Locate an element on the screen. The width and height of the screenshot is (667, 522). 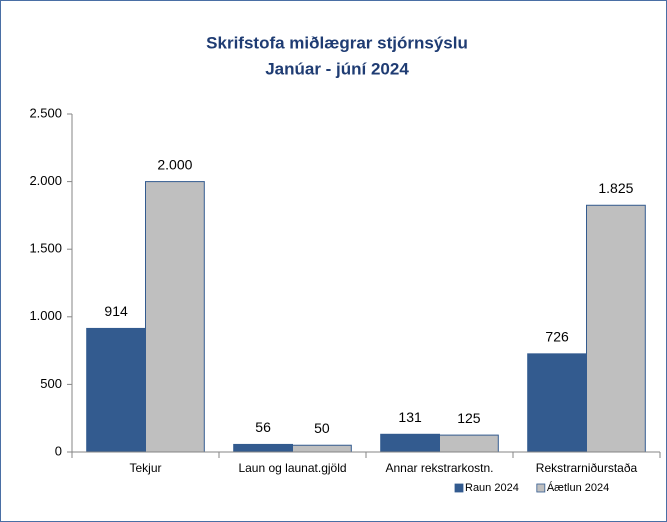
y-tick-label: 1.000 is located at coordinates (45, 315).